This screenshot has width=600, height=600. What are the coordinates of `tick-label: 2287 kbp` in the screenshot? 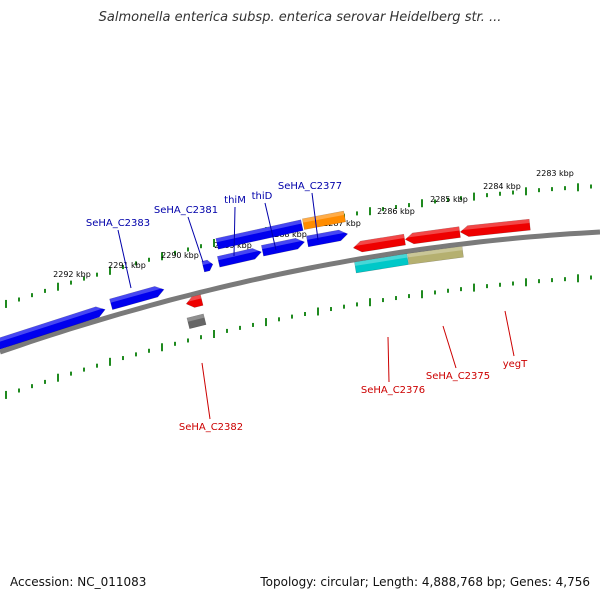 It's located at (342, 223).